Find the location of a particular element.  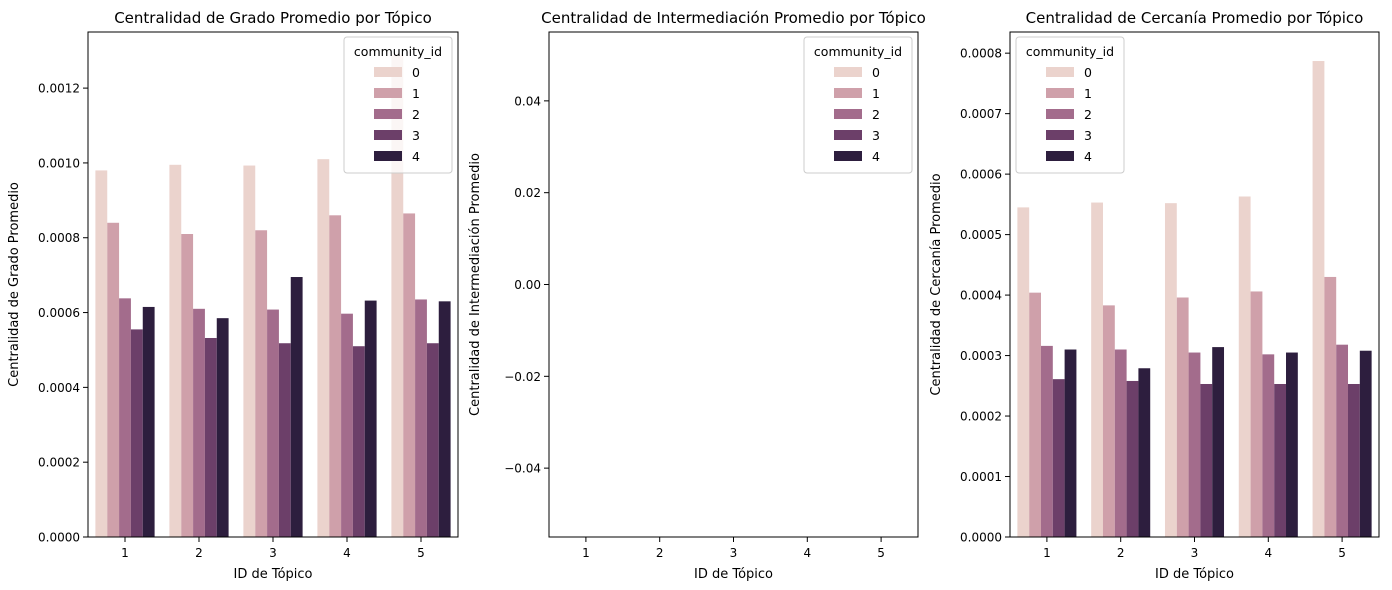

chart-title: Centralidad de Grado Promedio por Tópico is located at coordinates (273, 18).